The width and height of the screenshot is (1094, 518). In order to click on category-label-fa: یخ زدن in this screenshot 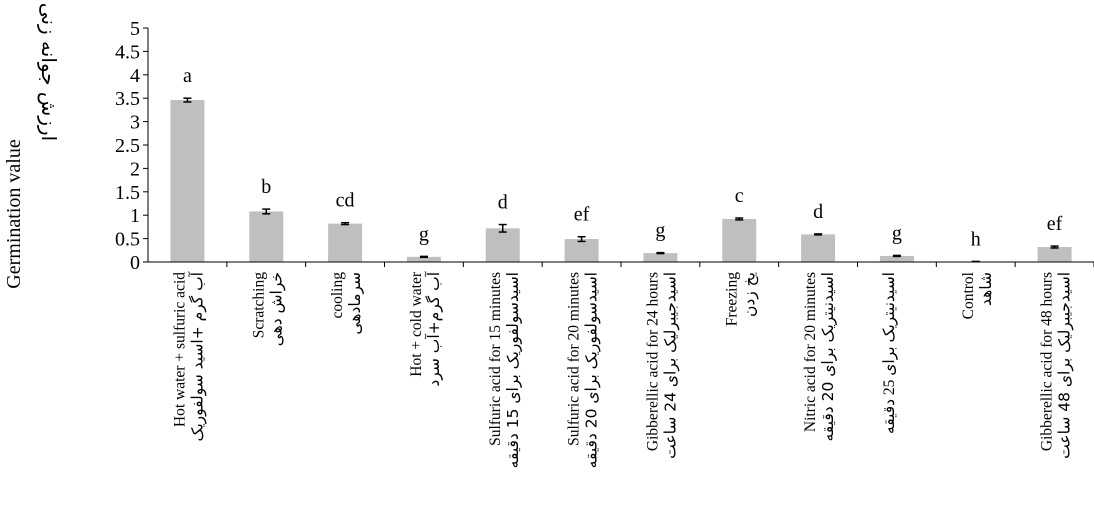, I will do `click(749, 294)`.